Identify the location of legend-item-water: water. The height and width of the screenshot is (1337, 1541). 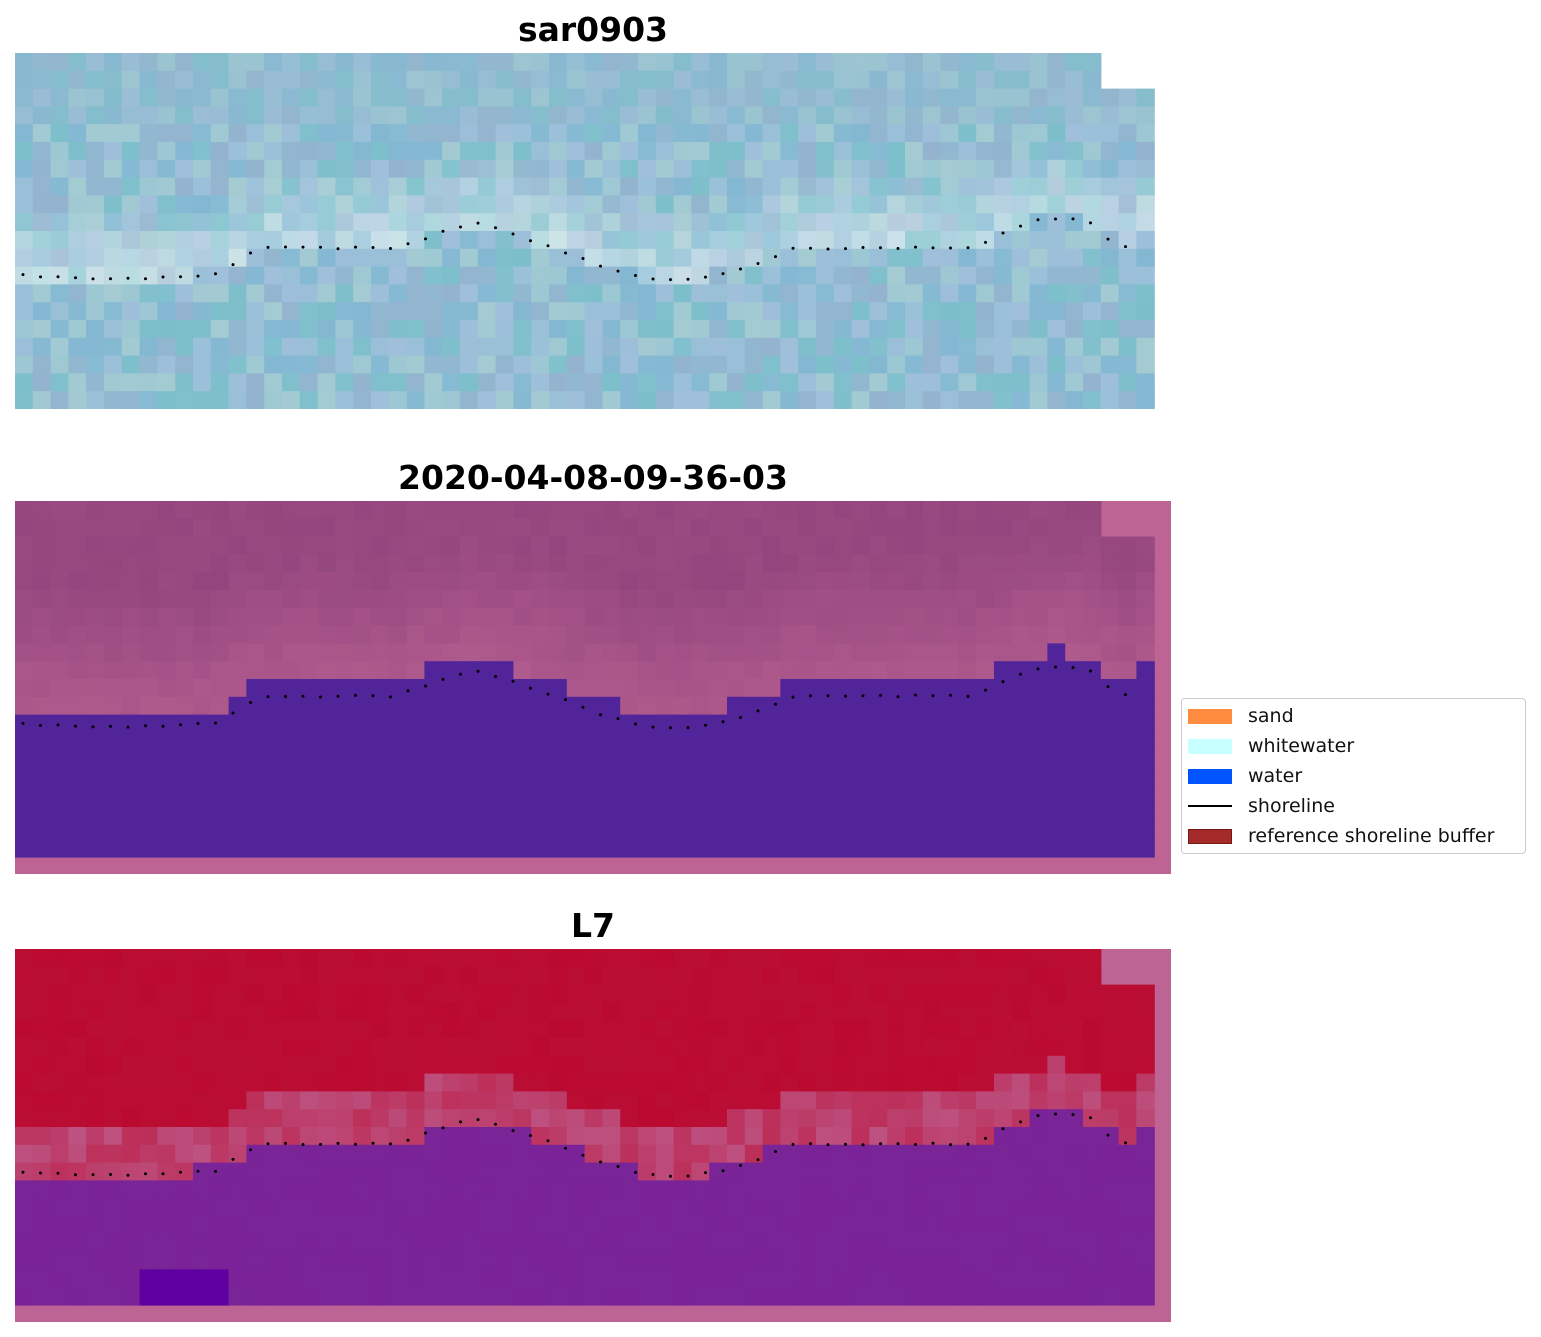
(1245, 776).